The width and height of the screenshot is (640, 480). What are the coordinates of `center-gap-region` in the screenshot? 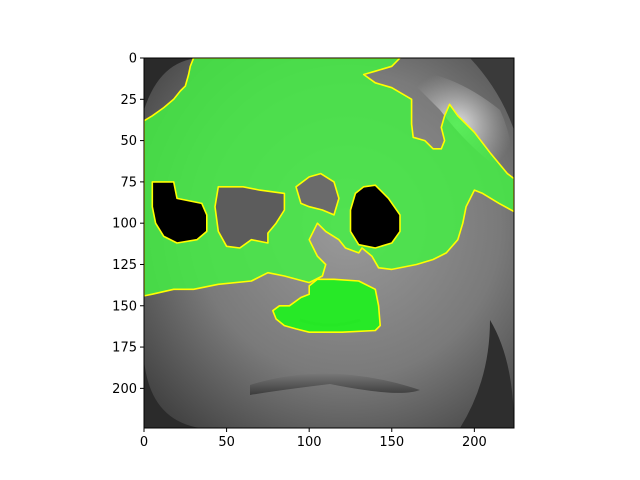 It's located at (250, 217).